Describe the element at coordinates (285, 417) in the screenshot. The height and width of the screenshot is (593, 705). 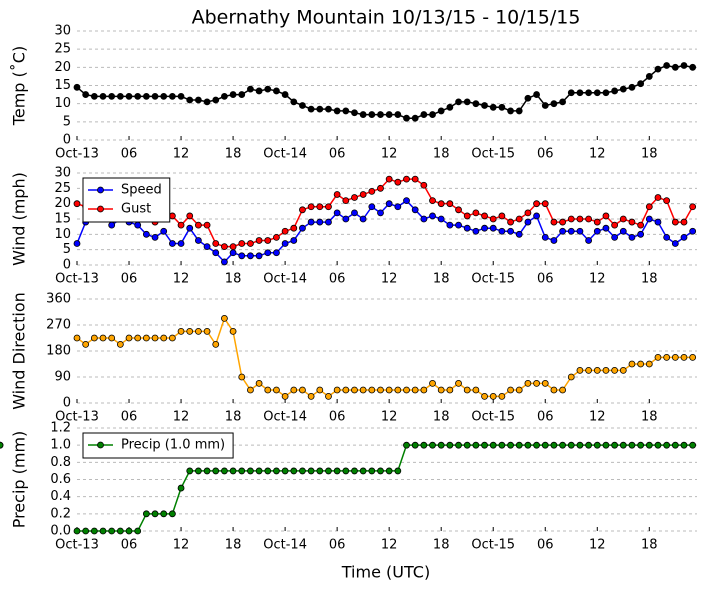
I see `x-tick-label: Oct-14` at that location.